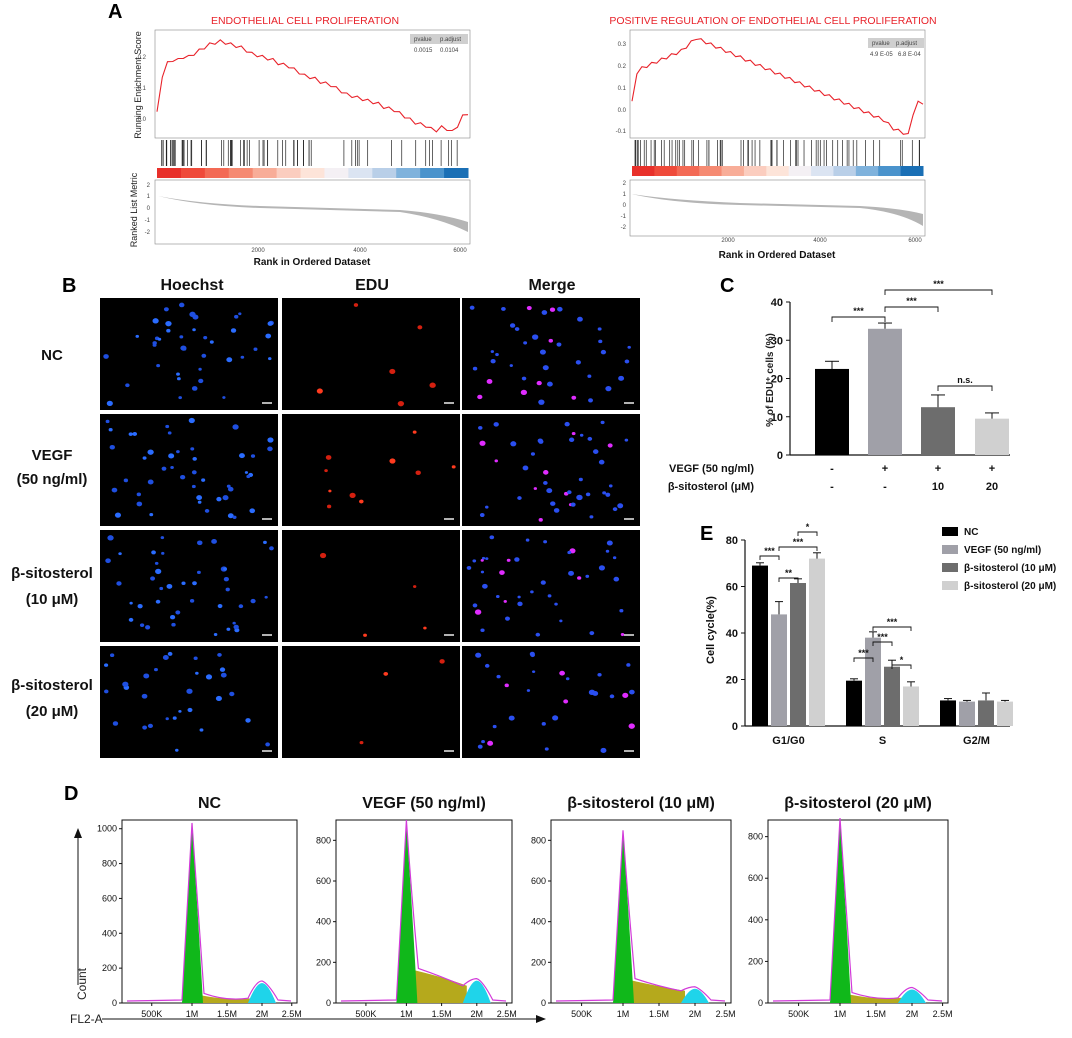  I want to click on metric-area, so click(313, 214).